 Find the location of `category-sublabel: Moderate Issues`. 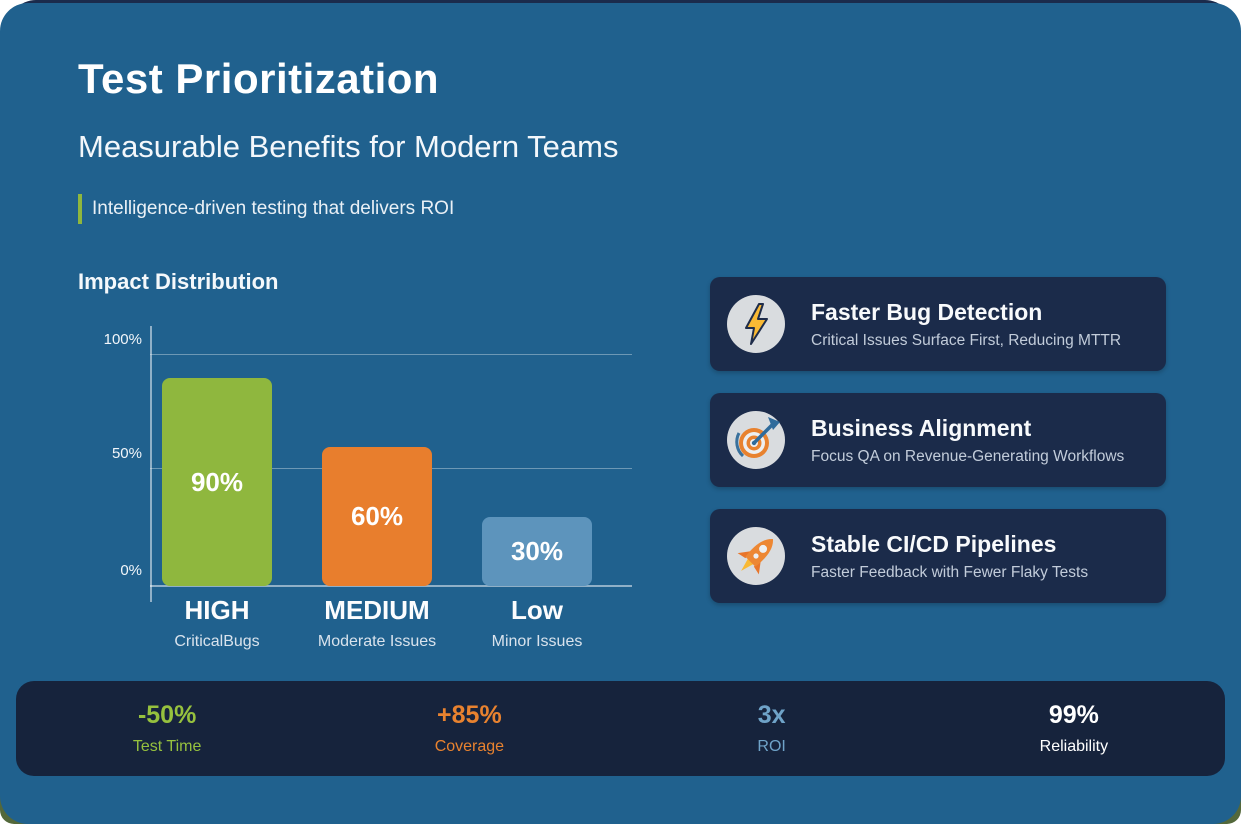

category-sublabel: Moderate Issues is located at coordinates (377, 641).